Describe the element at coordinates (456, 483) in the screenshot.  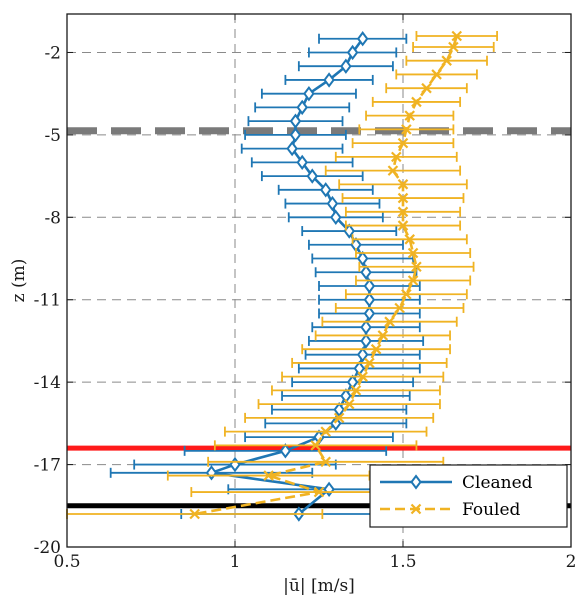
I see `legend-entry-cleaned: Cleaned` at that location.